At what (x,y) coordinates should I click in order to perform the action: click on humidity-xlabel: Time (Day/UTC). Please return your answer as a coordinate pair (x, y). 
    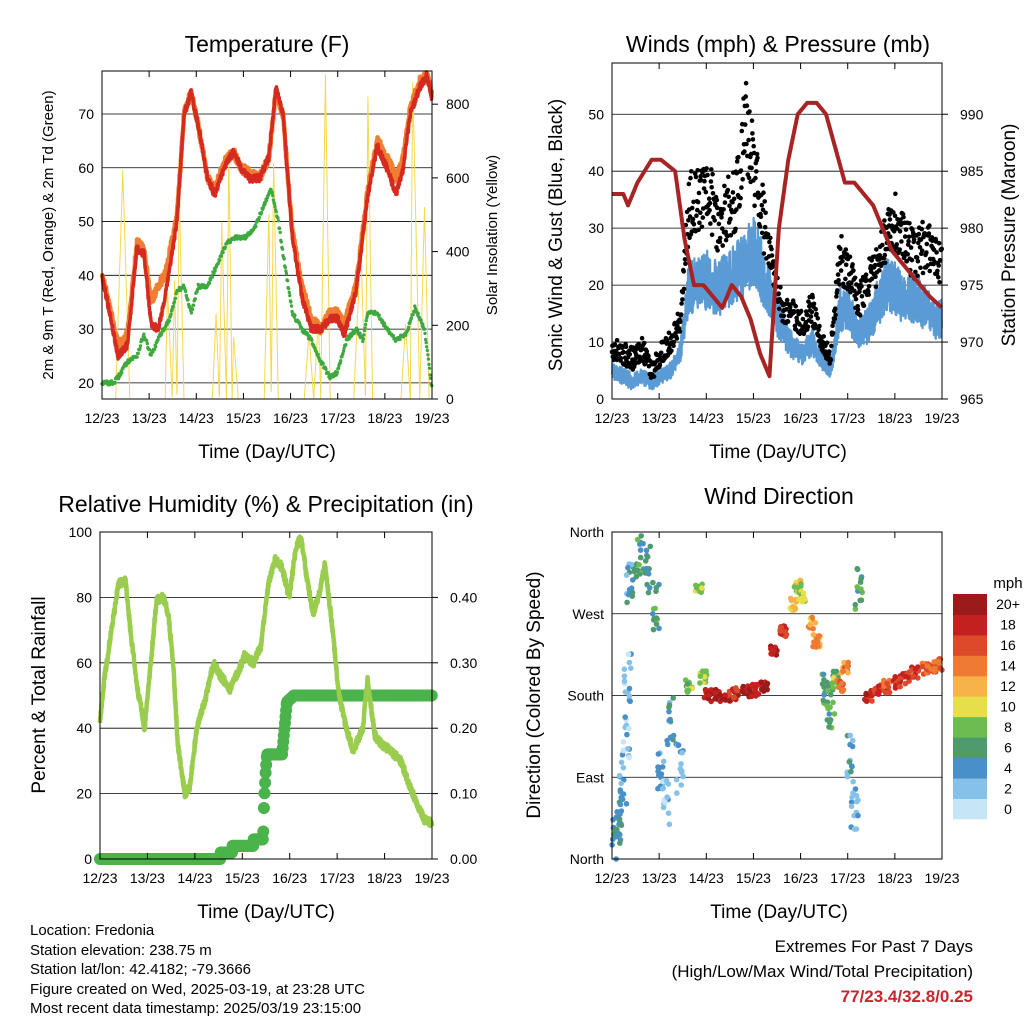
    Looking at the image, I should click on (266, 912).